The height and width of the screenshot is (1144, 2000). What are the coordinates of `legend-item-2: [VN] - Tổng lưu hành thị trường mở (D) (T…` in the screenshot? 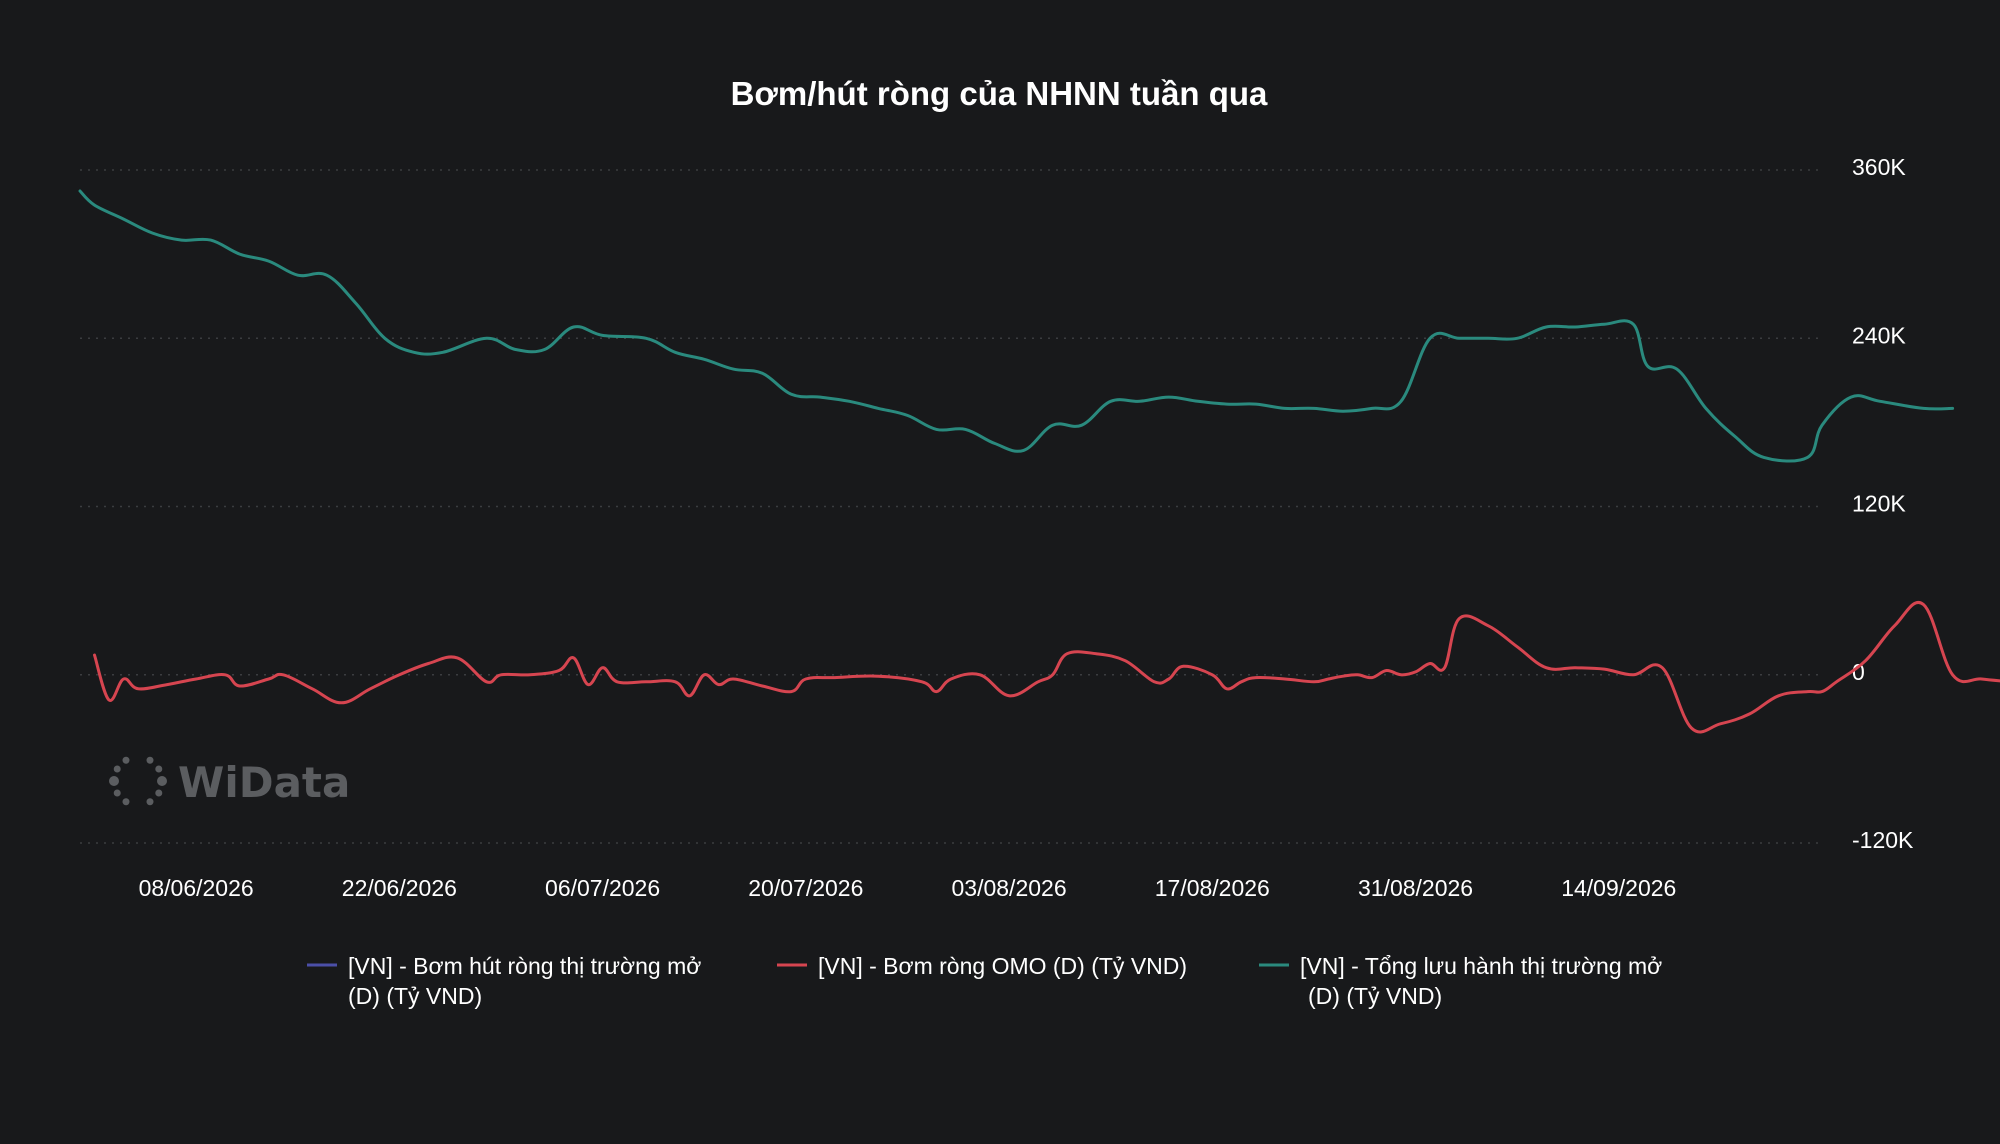 It's located at (1460, 981).